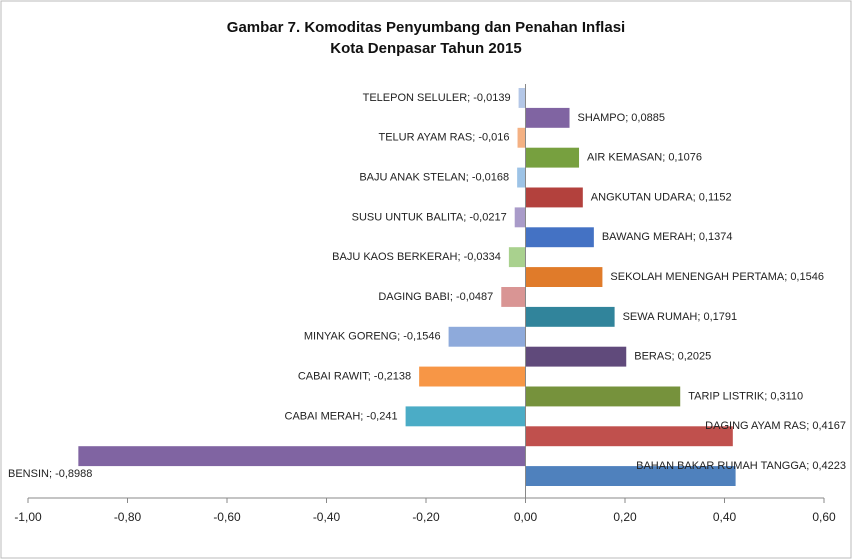 This screenshot has height=559, width=852. I want to click on x-tick-label: -0,60, so click(227, 517).